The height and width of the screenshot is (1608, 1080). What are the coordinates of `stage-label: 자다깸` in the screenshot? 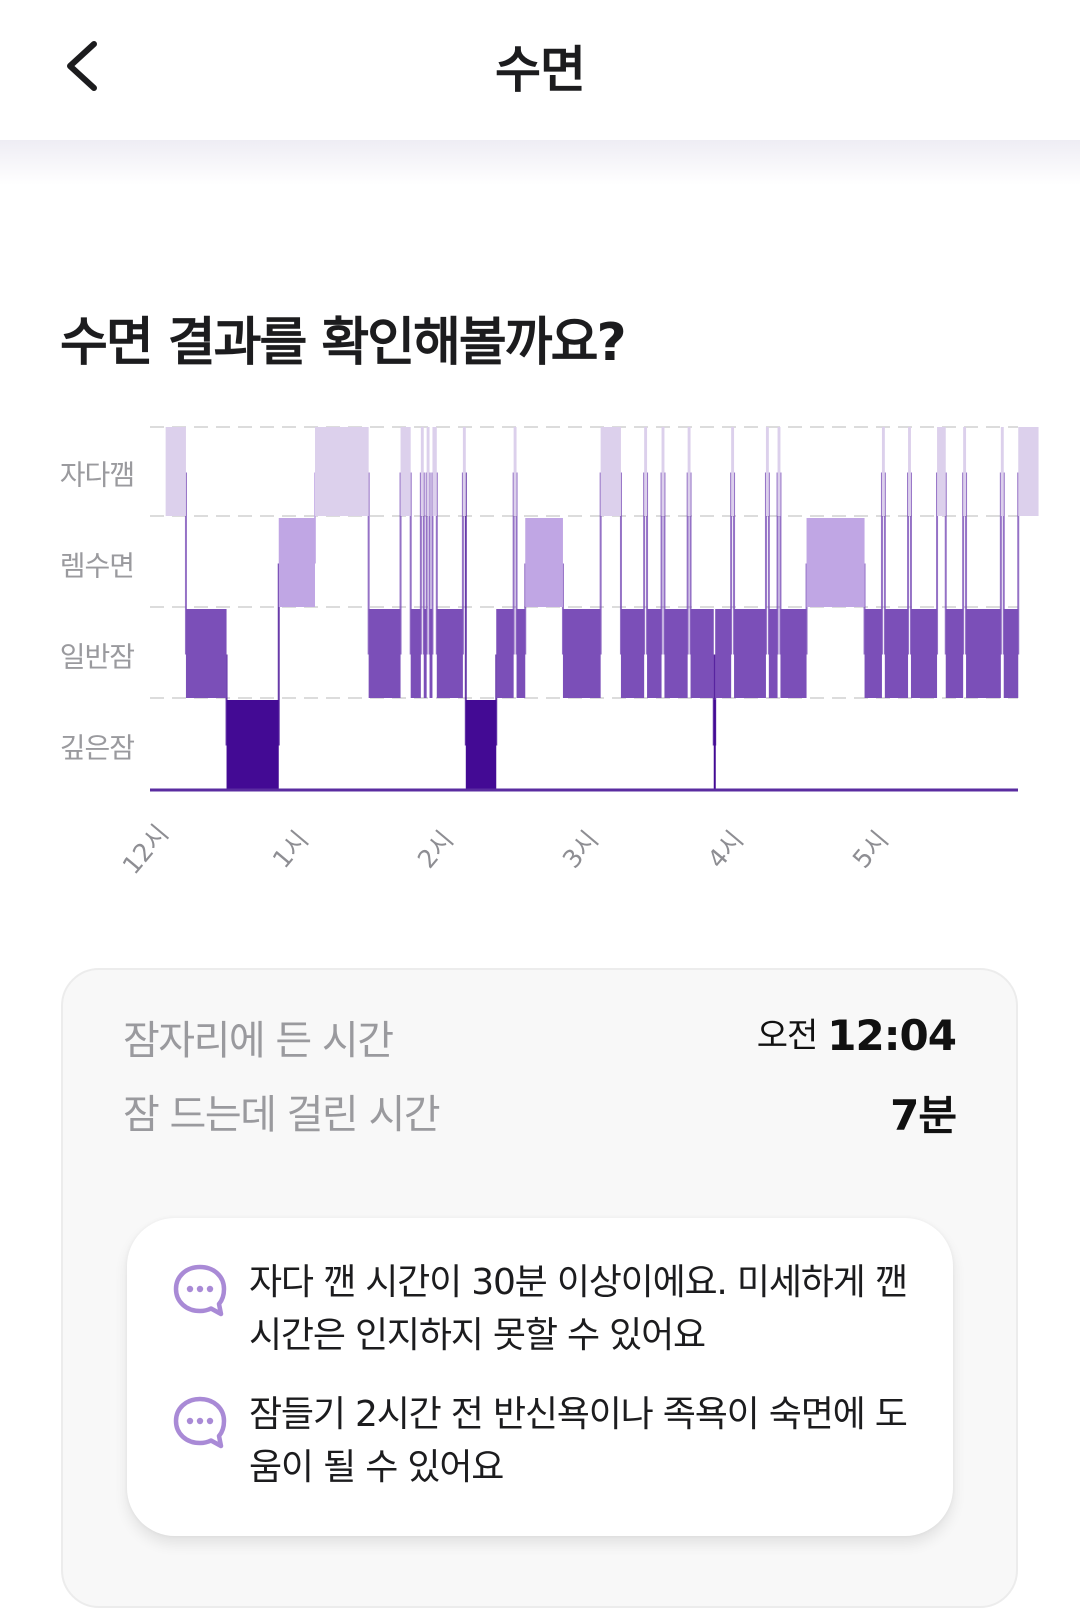 It's located at (97, 475).